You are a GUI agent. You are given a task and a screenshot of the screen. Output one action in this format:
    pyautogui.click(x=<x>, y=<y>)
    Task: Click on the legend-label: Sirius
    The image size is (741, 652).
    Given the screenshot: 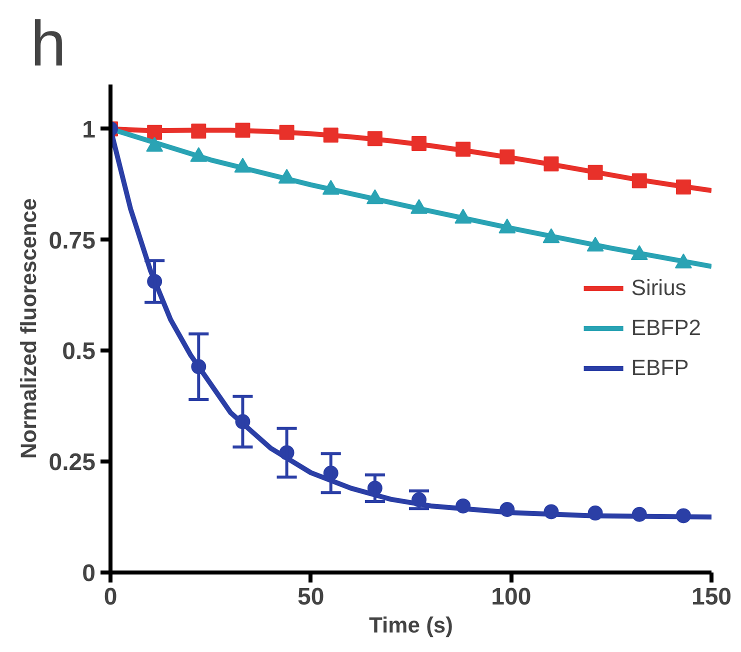 What is the action you would take?
    pyautogui.click(x=658, y=288)
    